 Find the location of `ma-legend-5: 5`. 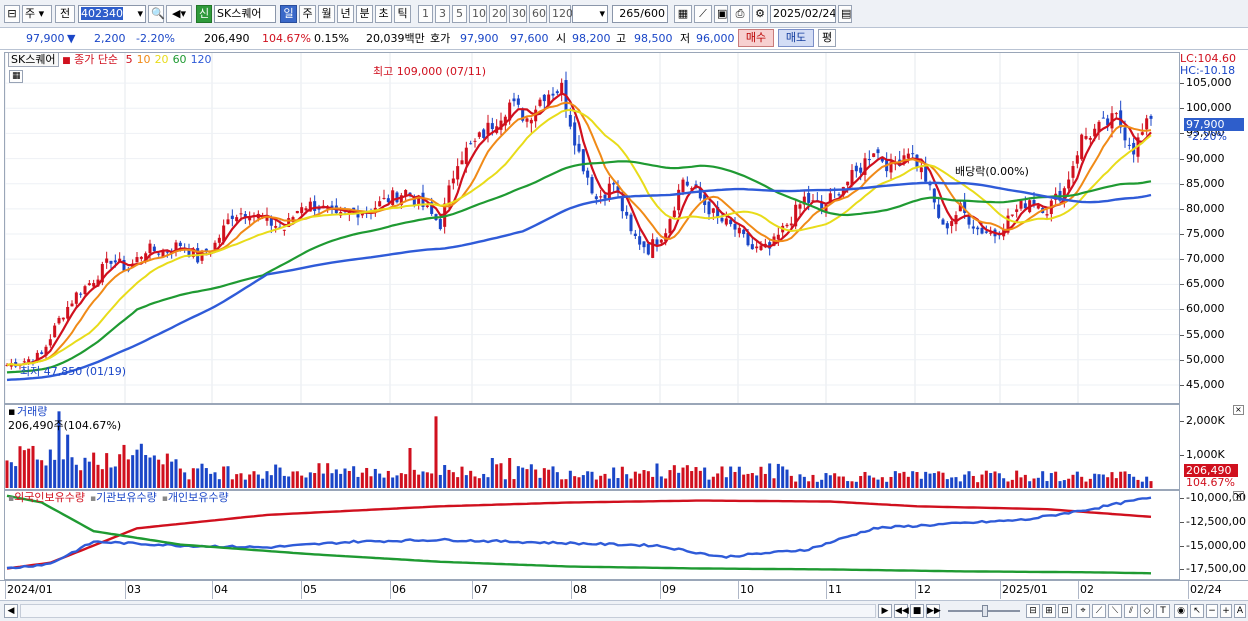

ma-legend-5: 5 is located at coordinates (129, 59).